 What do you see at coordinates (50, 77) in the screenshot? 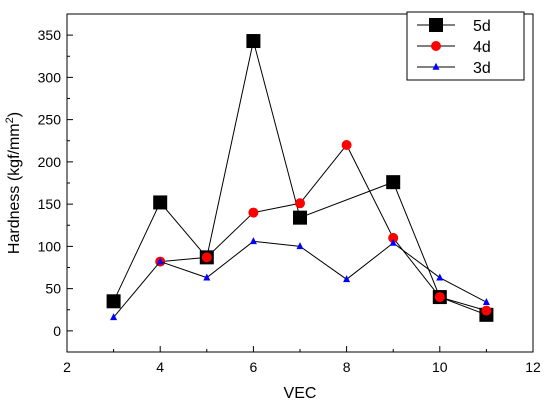
I see `y-tick-label: 300` at bounding box center [50, 77].